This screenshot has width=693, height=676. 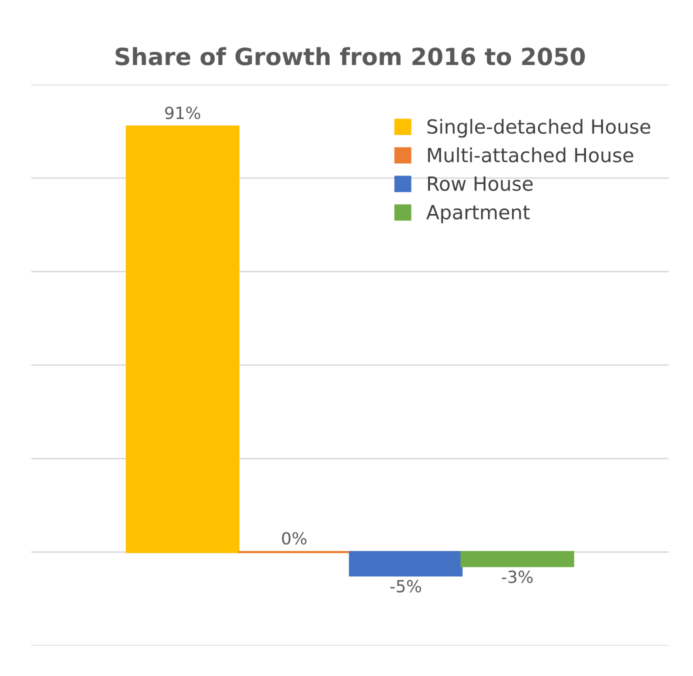 I want to click on legend-label: Apartment, so click(x=478, y=214).